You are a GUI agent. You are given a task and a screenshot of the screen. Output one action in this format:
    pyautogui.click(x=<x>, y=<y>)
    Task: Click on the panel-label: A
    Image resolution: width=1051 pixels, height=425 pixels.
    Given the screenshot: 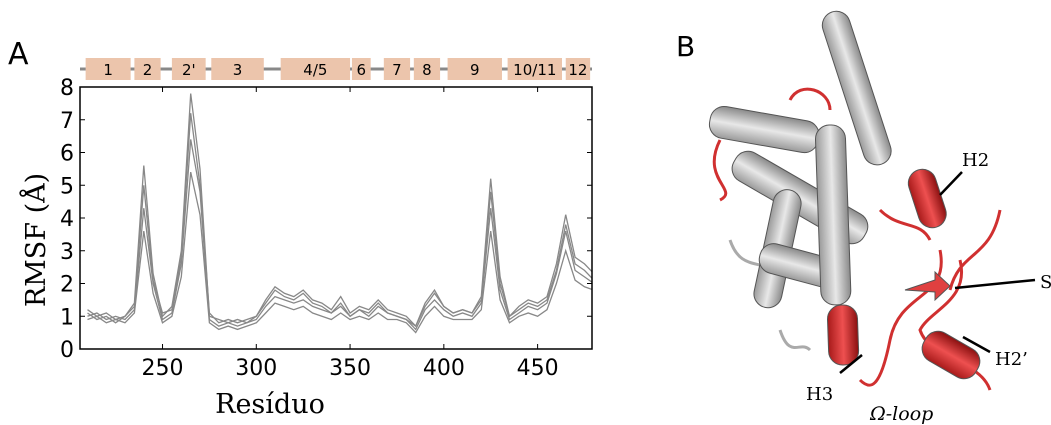 What is the action you would take?
    pyautogui.click(x=18, y=54)
    